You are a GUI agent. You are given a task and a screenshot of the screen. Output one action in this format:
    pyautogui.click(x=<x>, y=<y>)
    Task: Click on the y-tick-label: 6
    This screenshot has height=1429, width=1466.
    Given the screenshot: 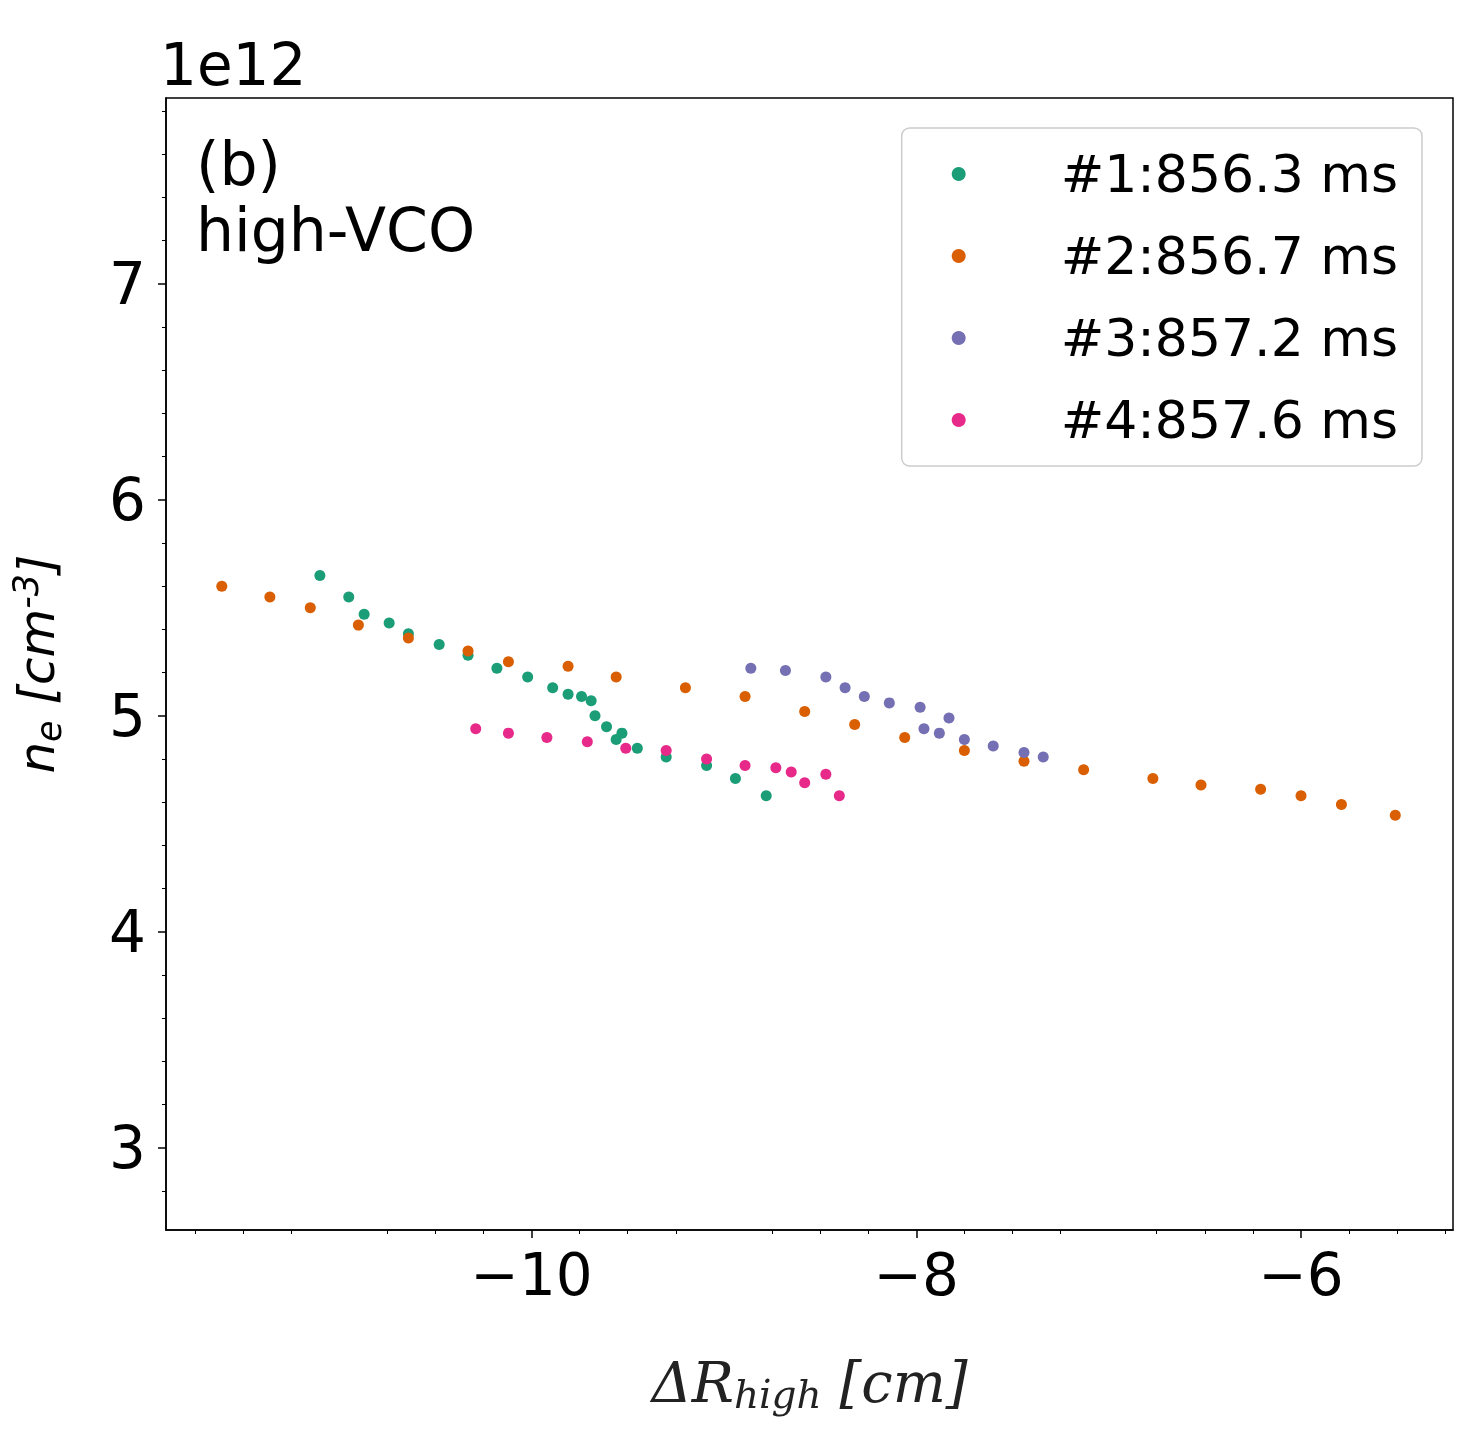 What is the action you would take?
    pyautogui.click(x=127, y=499)
    